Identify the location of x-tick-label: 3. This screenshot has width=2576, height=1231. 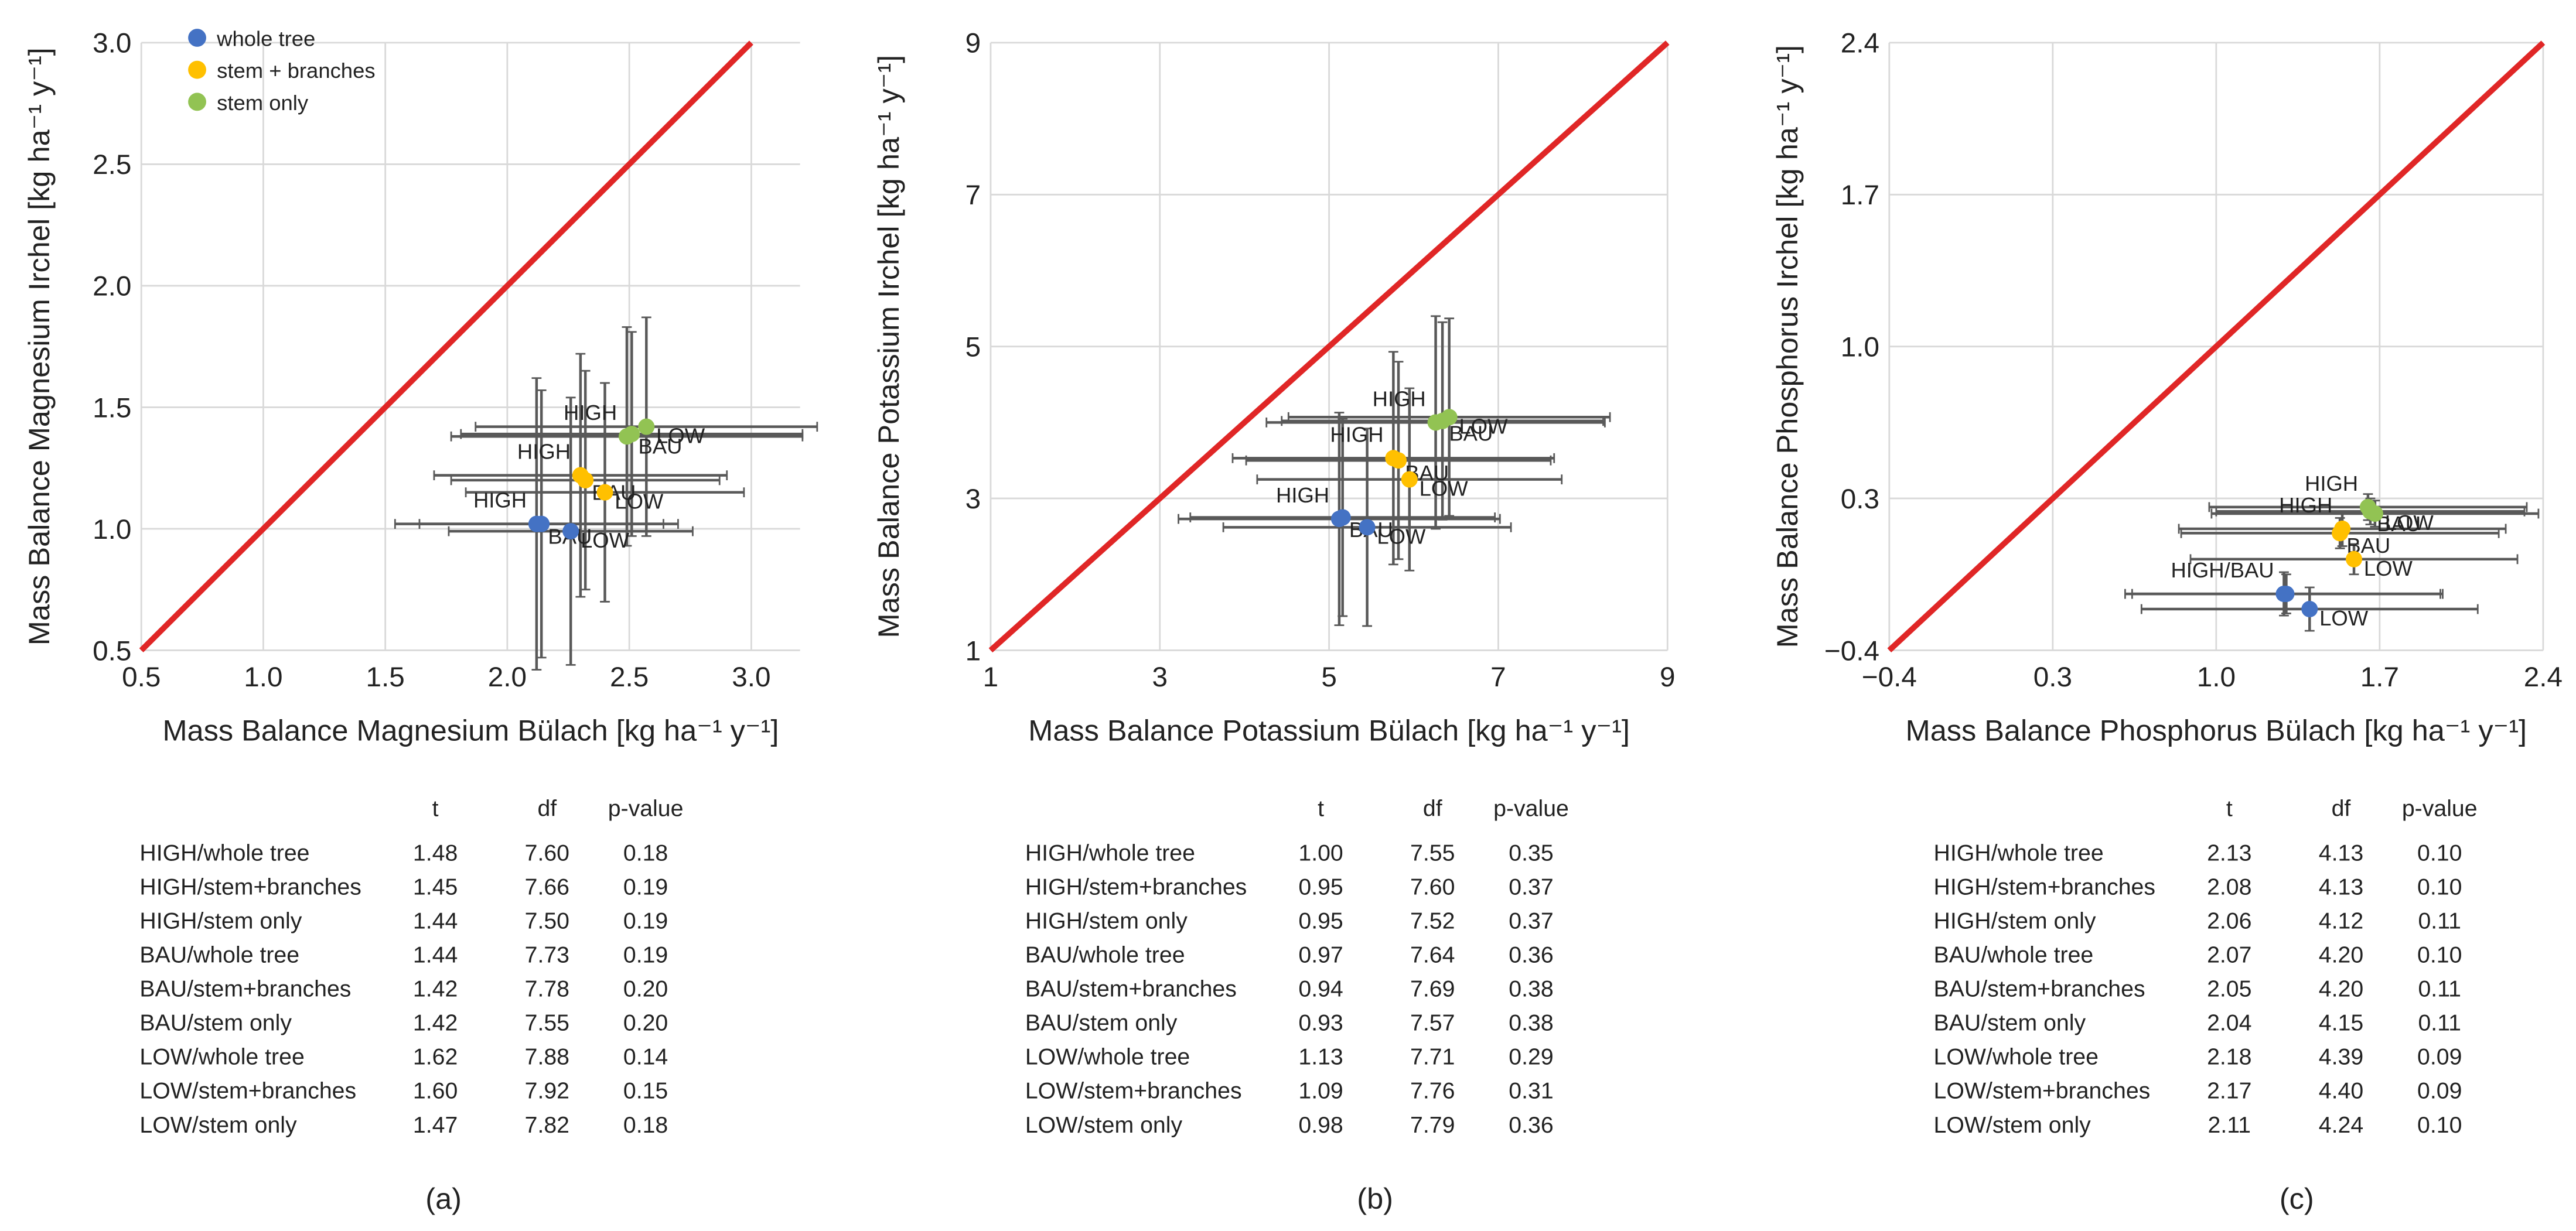
(1160, 677).